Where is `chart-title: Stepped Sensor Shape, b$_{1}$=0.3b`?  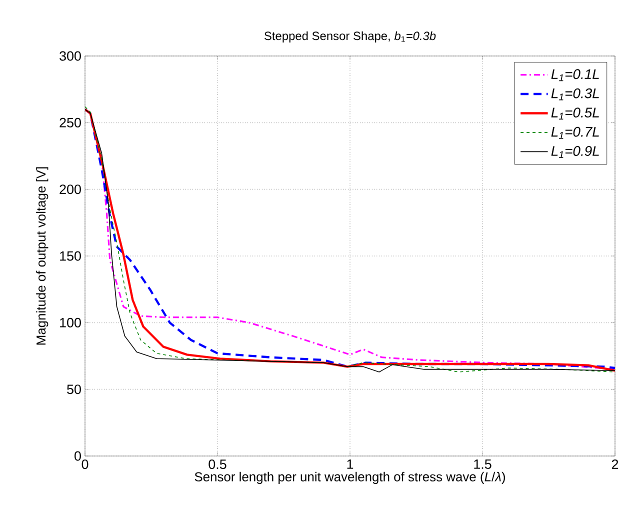 chart-title: Stepped Sensor Shape, b$_{1}$=0.3b is located at coordinates (350, 36).